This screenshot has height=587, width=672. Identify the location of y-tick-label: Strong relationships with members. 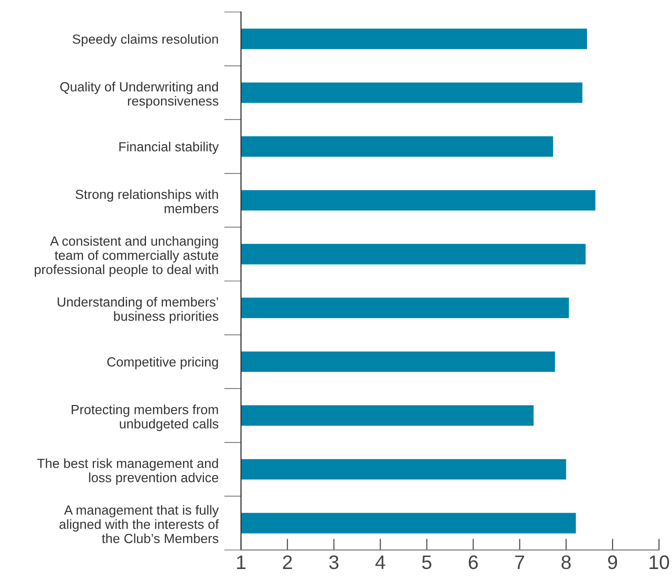
(147, 201).